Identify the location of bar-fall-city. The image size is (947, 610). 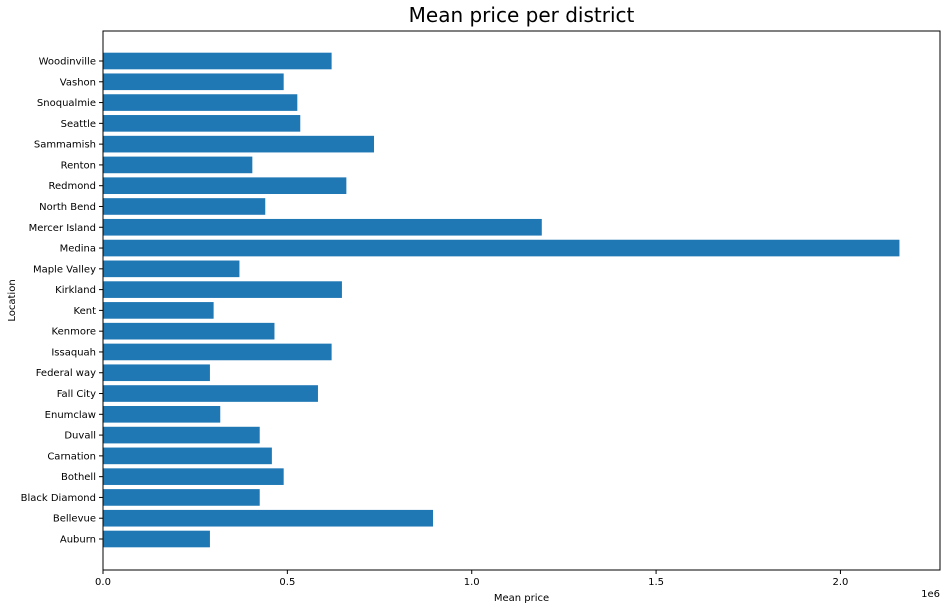
(210, 393).